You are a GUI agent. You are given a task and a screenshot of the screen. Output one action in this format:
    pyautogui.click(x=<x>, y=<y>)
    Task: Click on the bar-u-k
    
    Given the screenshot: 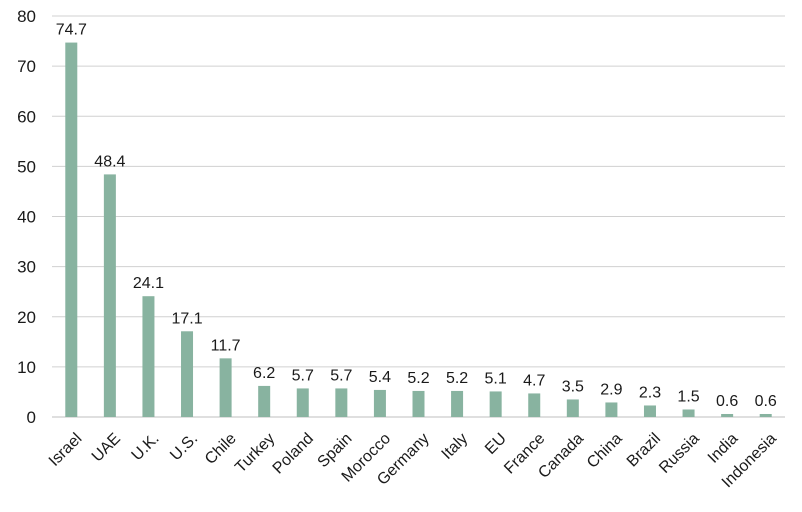 What is the action you would take?
    pyautogui.click(x=148, y=356)
    